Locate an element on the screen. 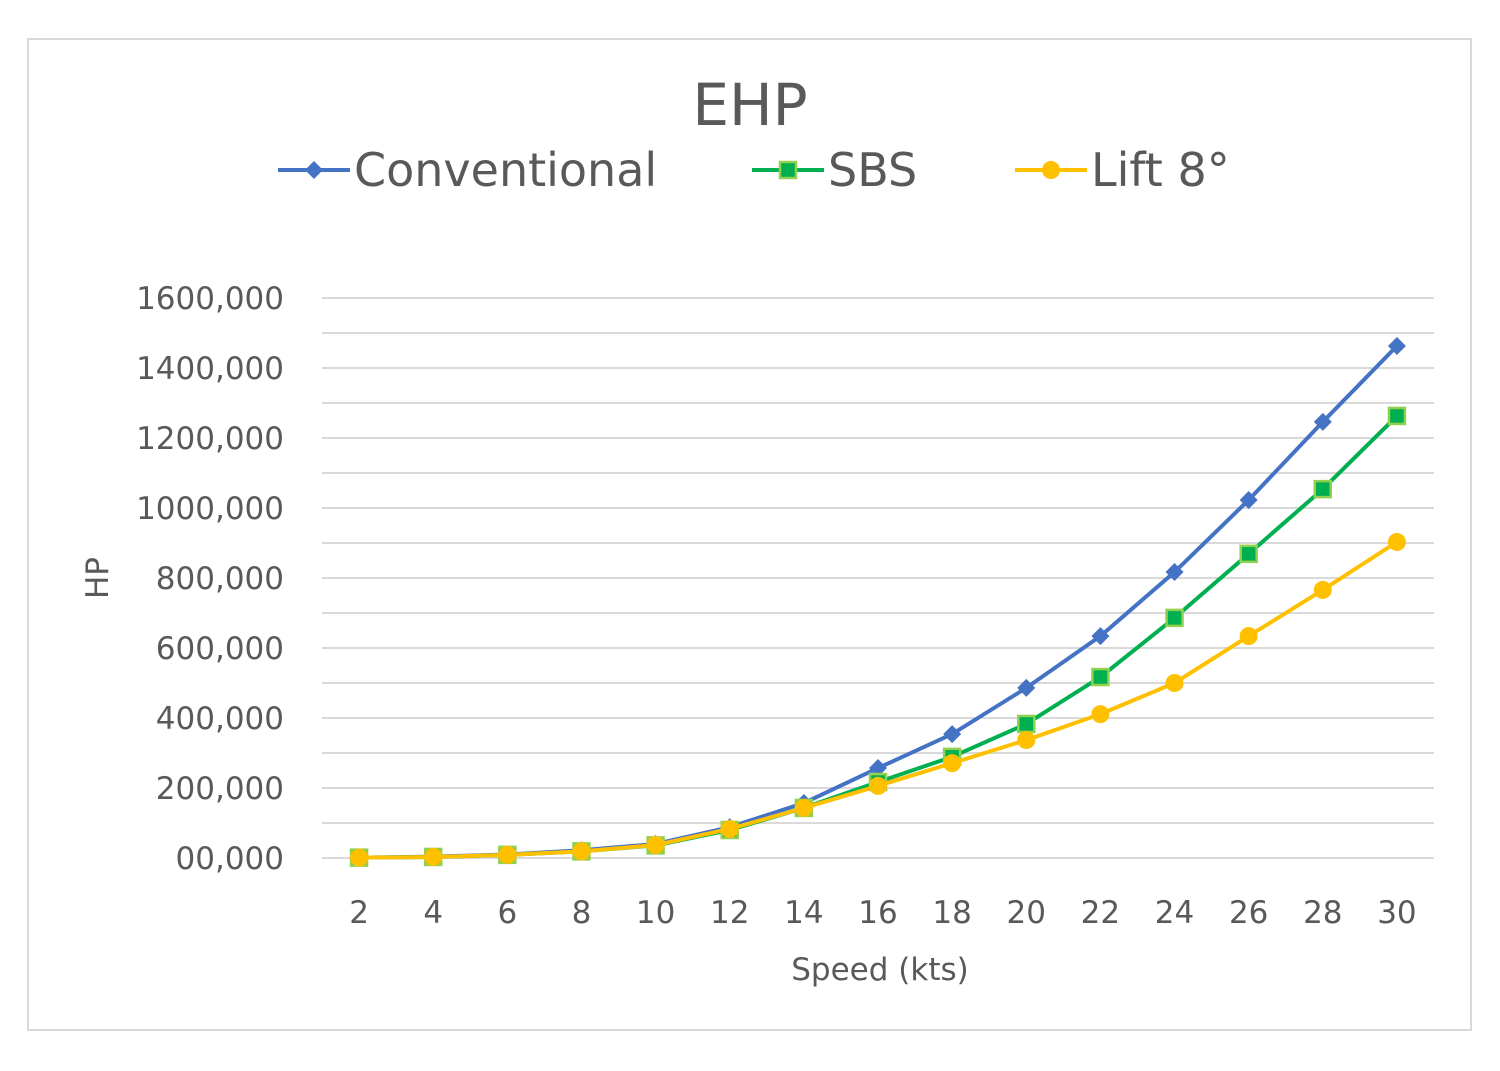 The height and width of the screenshot is (1071, 1500). legend-label: Conventional is located at coordinates (505, 170).